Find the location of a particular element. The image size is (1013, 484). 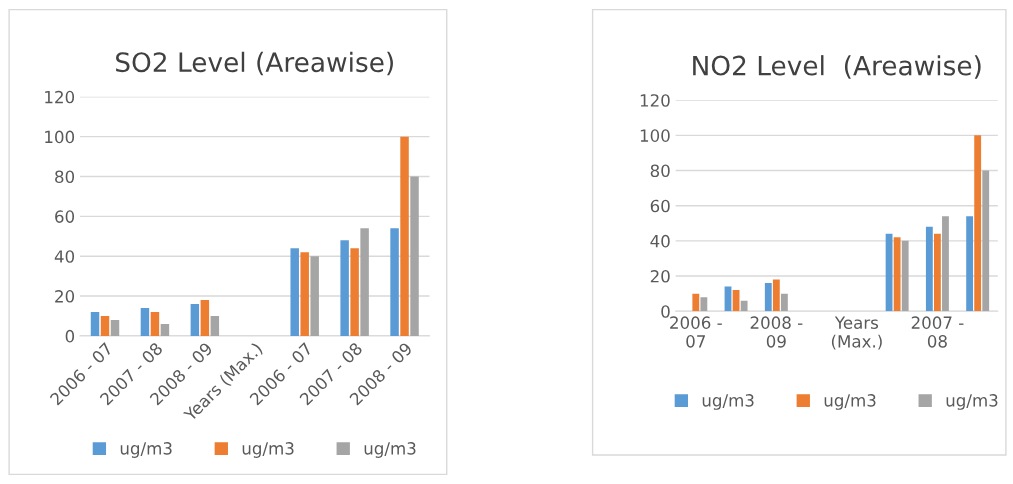

x-tick-label: 2007 - 08 is located at coordinates (937, 332).